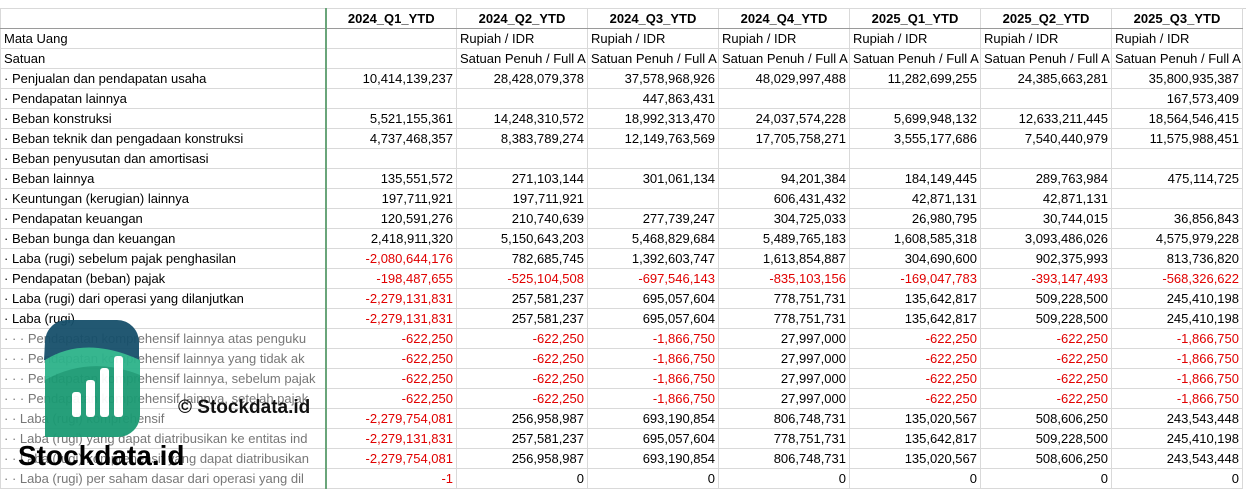 The width and height of the screenshot is (1246, 490). I want to click on cell: 806,748,731, so click(784, 418).